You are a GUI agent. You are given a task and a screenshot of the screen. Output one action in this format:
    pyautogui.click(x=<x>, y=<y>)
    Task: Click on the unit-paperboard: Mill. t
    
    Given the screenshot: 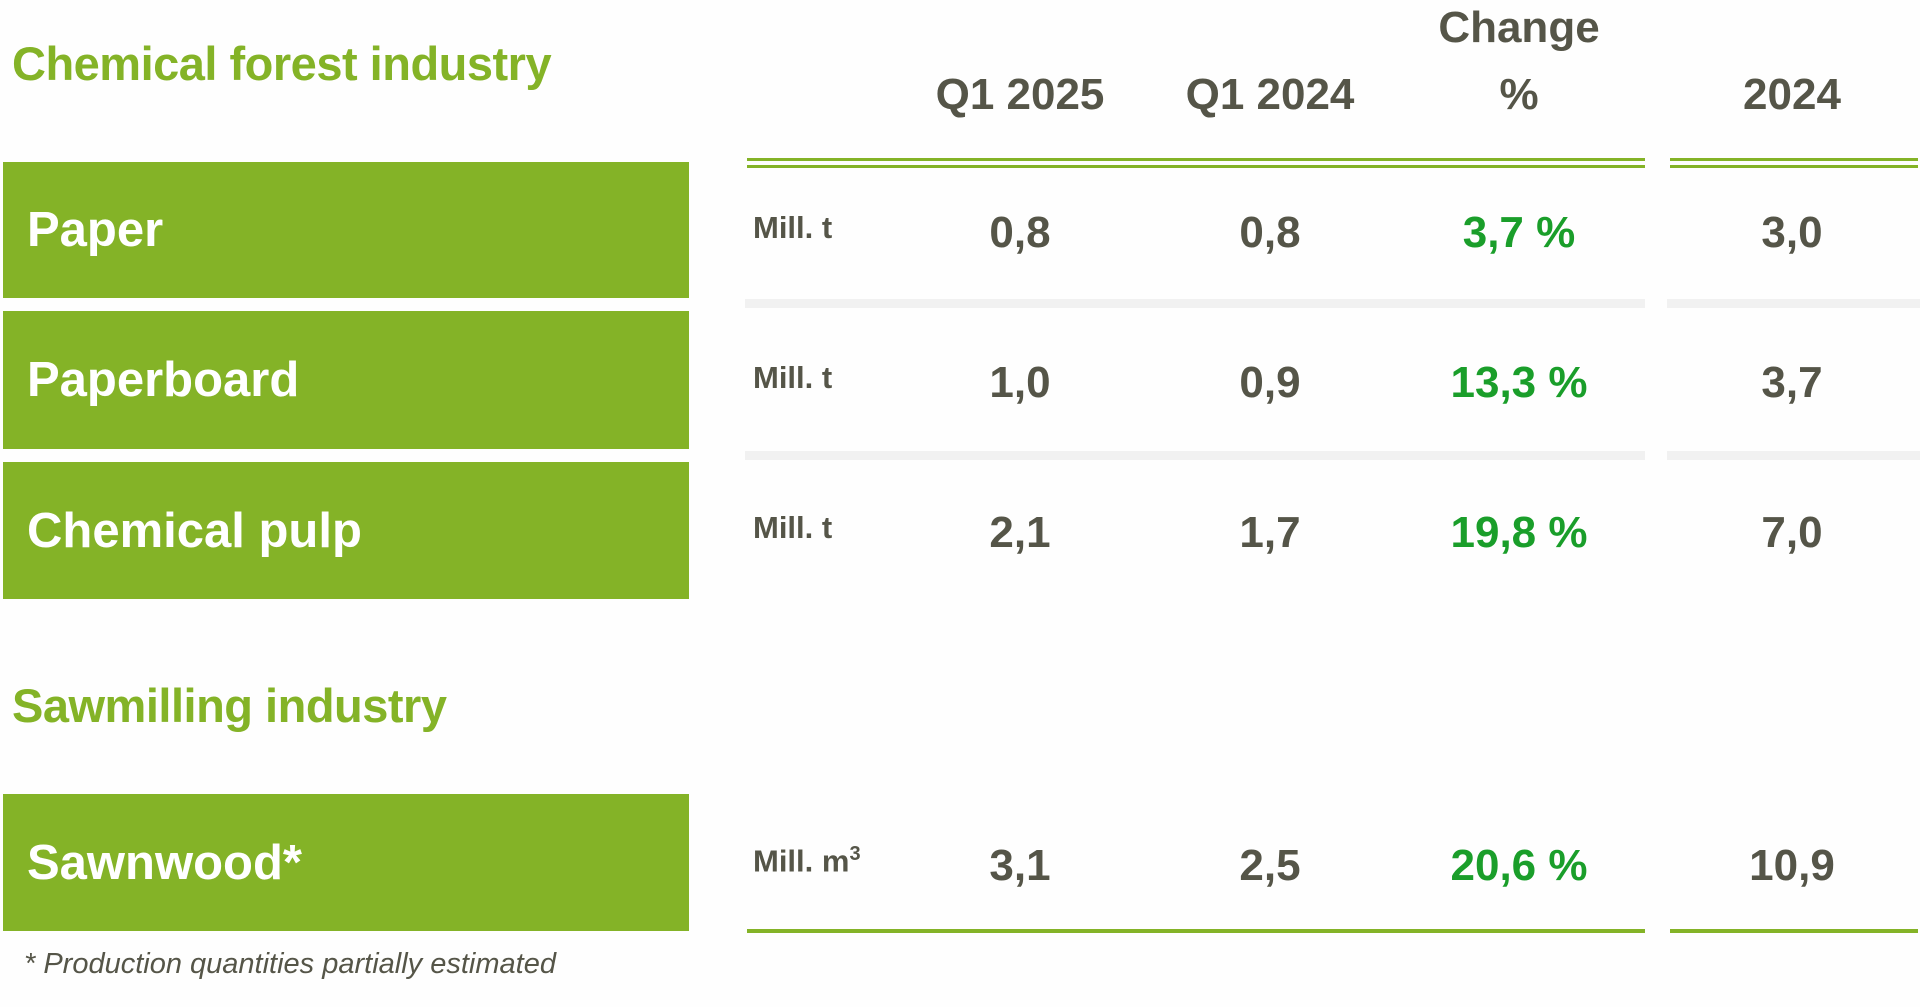 What is the action you would take?
    pyautogui.click(x=792, y=378)
    